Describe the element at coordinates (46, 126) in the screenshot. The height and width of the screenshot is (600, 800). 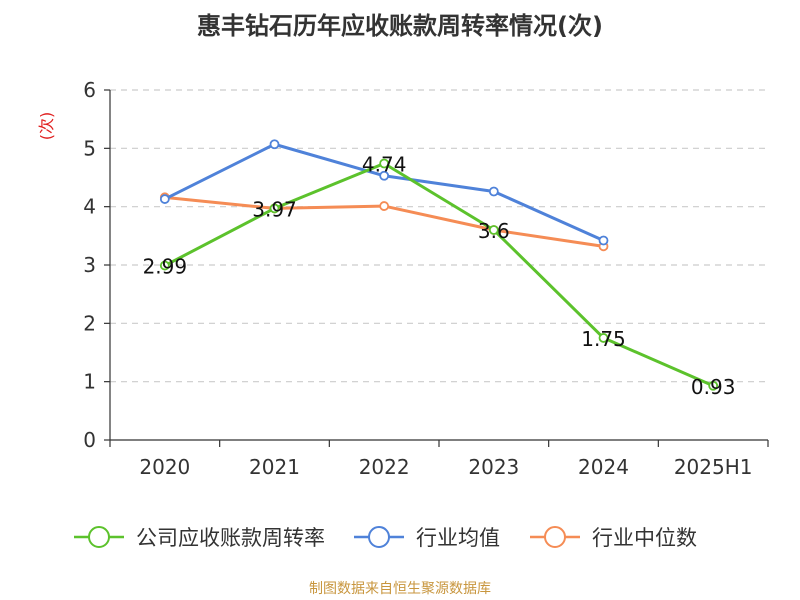
I see `y-axis-label: (次)` at that location.